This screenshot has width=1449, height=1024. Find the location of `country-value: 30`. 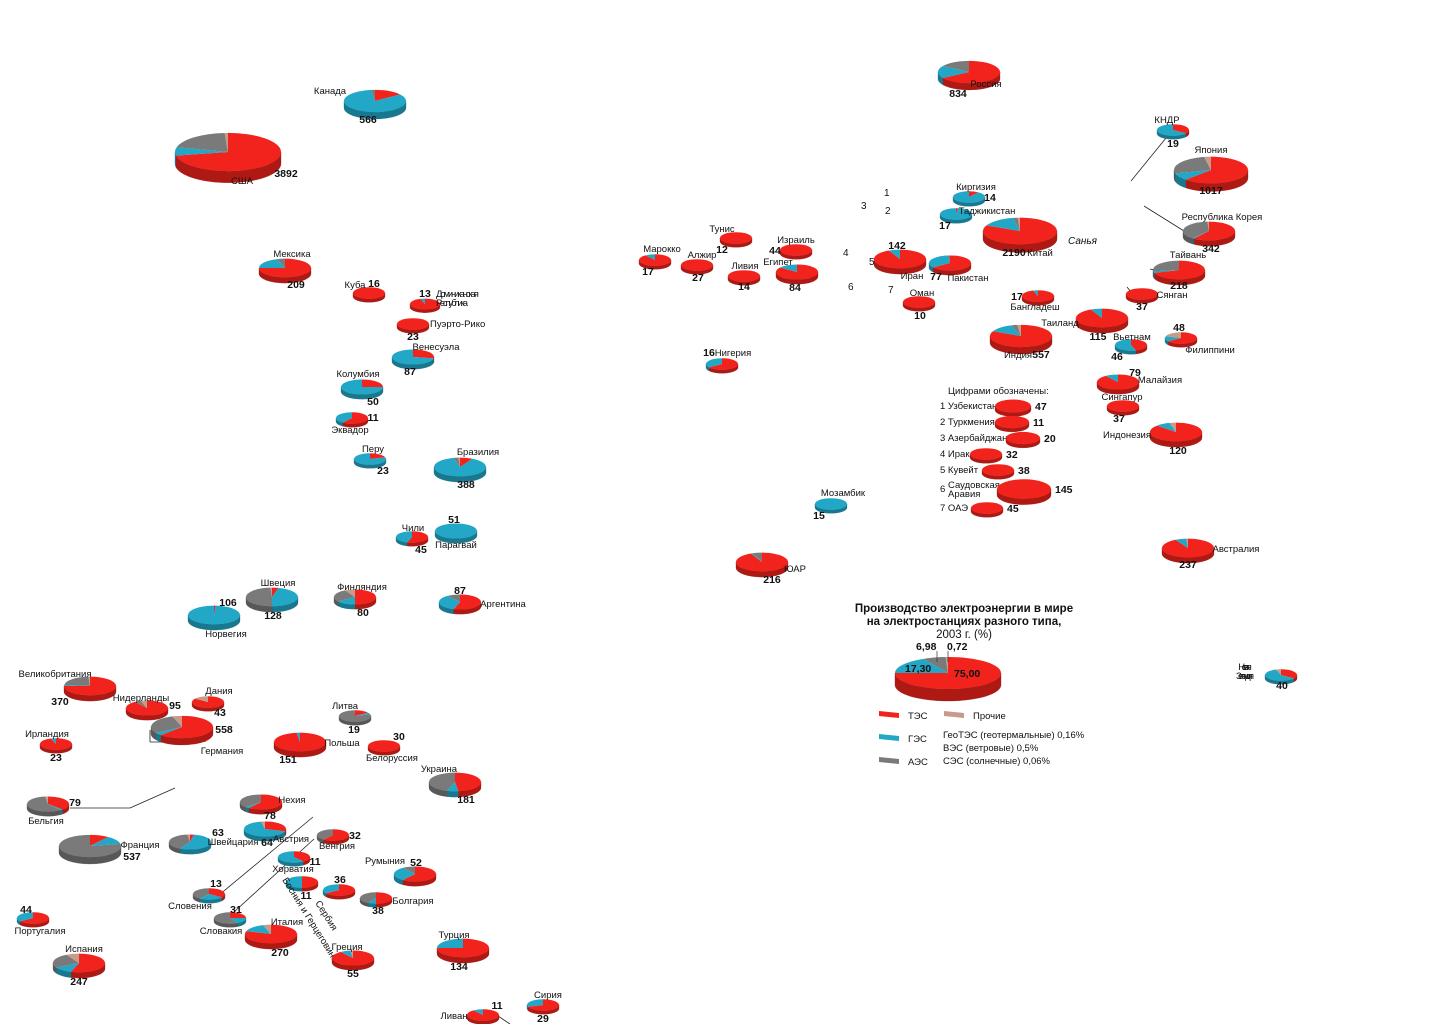

country-value: 30 is located at coordinates (399, 737).